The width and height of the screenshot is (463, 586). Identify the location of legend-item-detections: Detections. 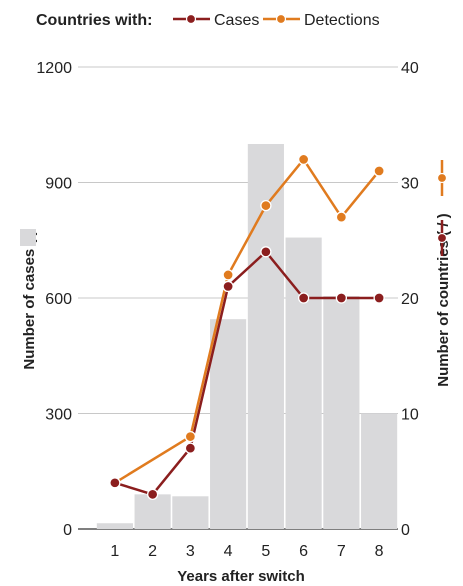
(321, 20).